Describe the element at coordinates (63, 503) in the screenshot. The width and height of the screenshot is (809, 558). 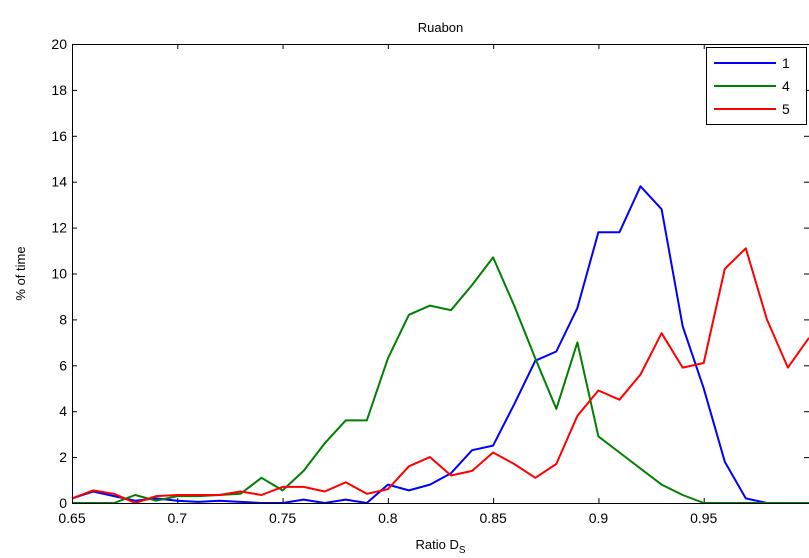
I see `y-tick-label: 0` at that location.